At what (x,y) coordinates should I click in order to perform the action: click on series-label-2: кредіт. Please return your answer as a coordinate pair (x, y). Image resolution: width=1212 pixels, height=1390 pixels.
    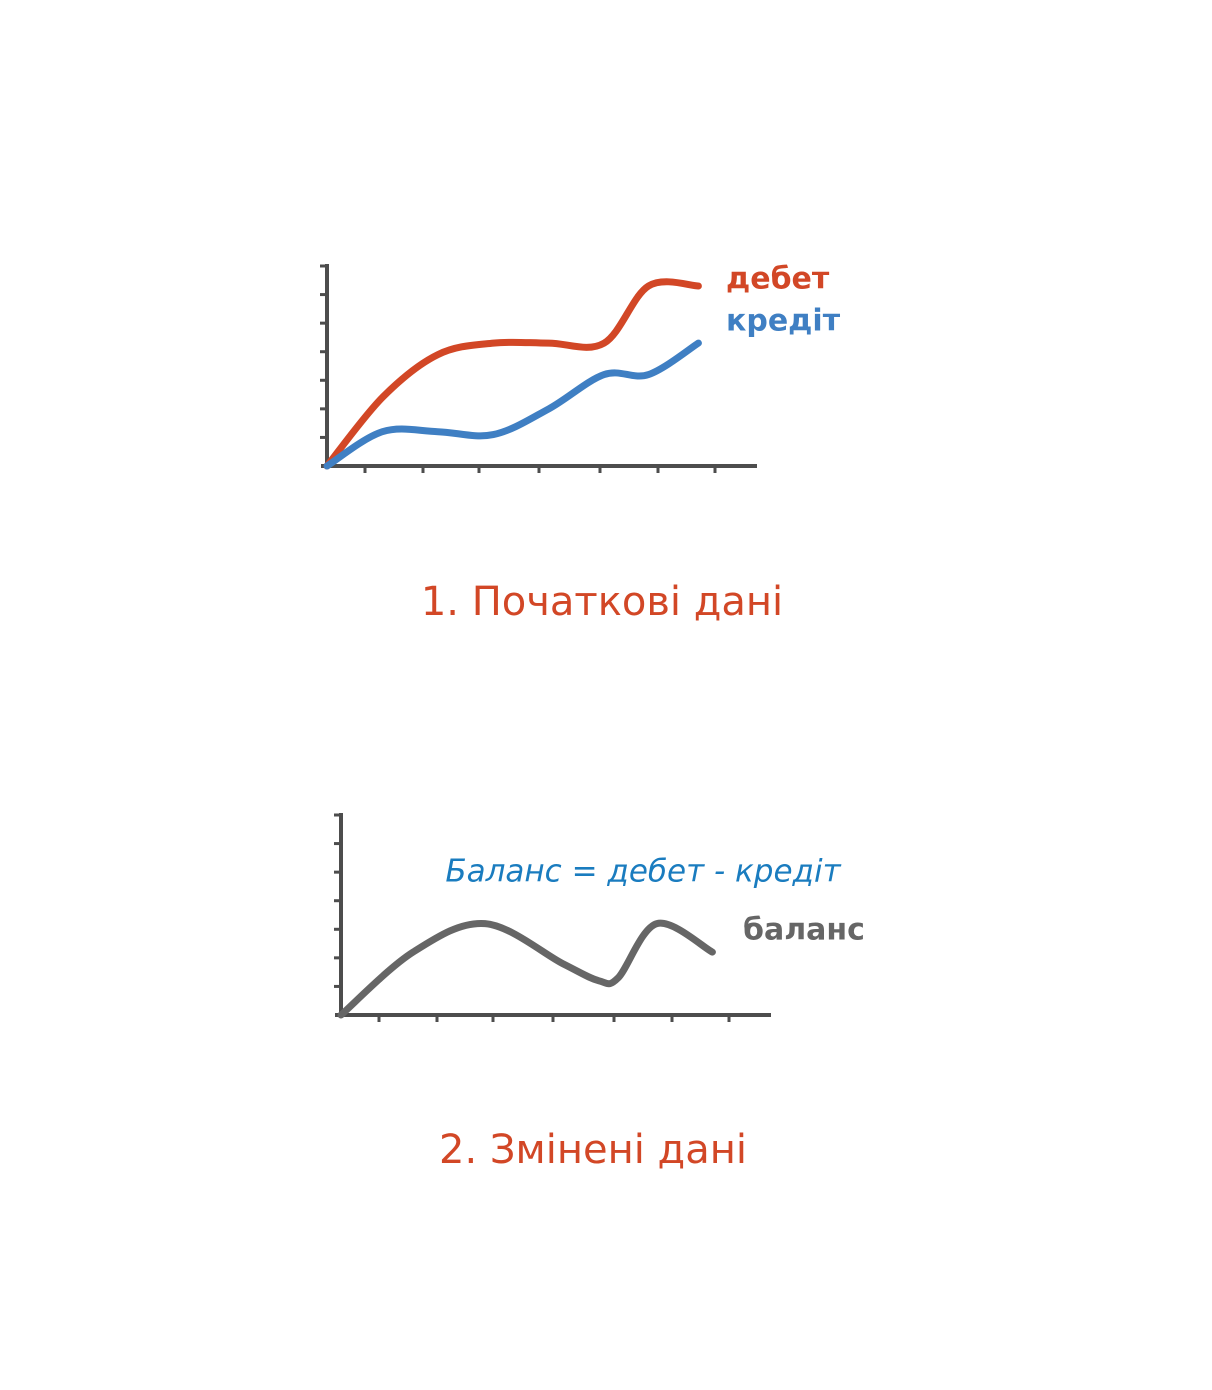
    Looking at the image, I should click on (783, 321).